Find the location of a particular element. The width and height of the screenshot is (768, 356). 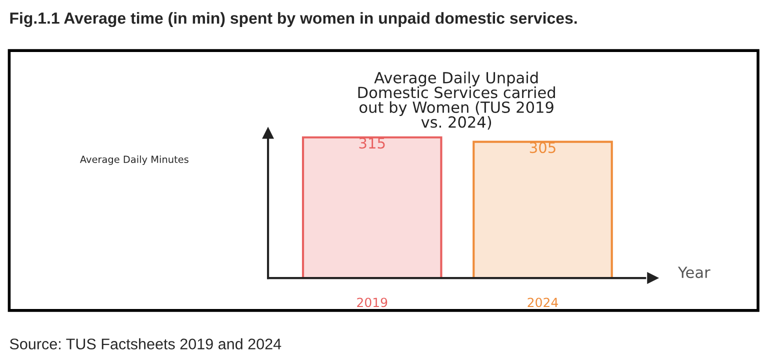

x-tick-label: 2024 is located at coordinates (543, 303).